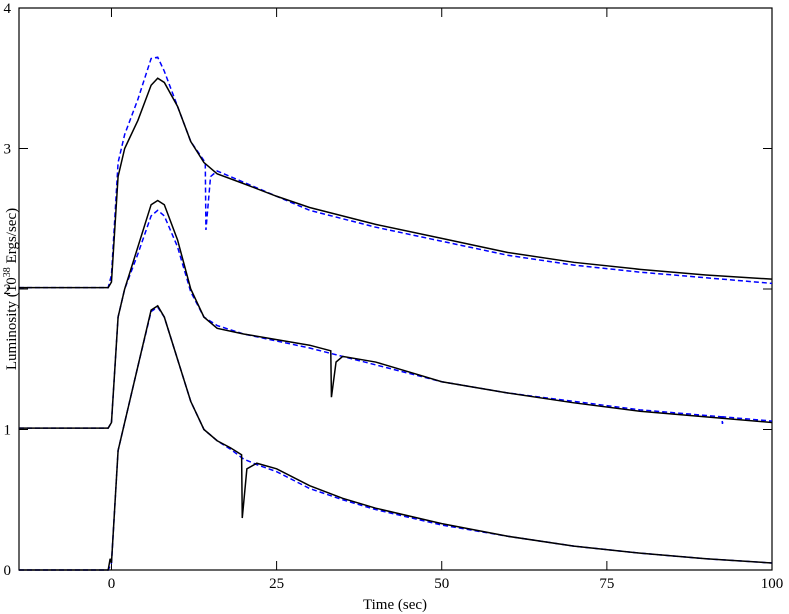 The image size is (789, 614). What do you see at coordinates (8, 150) in the screenshot?
I see `y-tick-label: 3` at bounding box center [8, 150].